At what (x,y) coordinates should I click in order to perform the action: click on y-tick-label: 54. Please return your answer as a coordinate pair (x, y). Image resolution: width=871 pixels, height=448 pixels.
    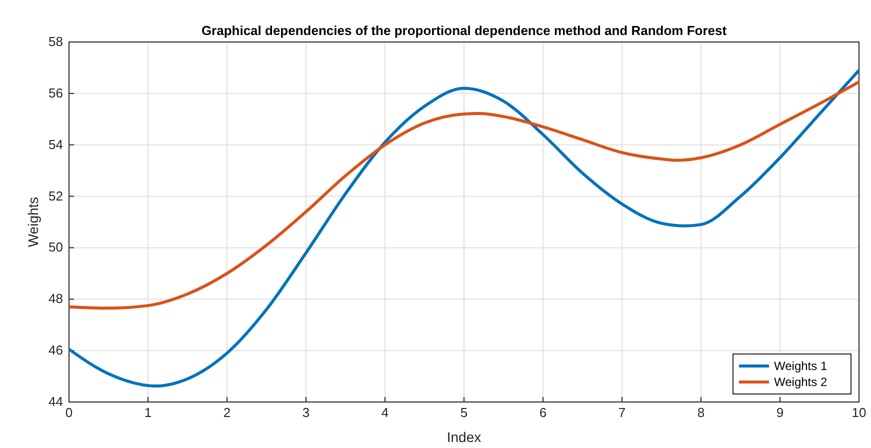
    Looking at the image, I should click on (55, 144).